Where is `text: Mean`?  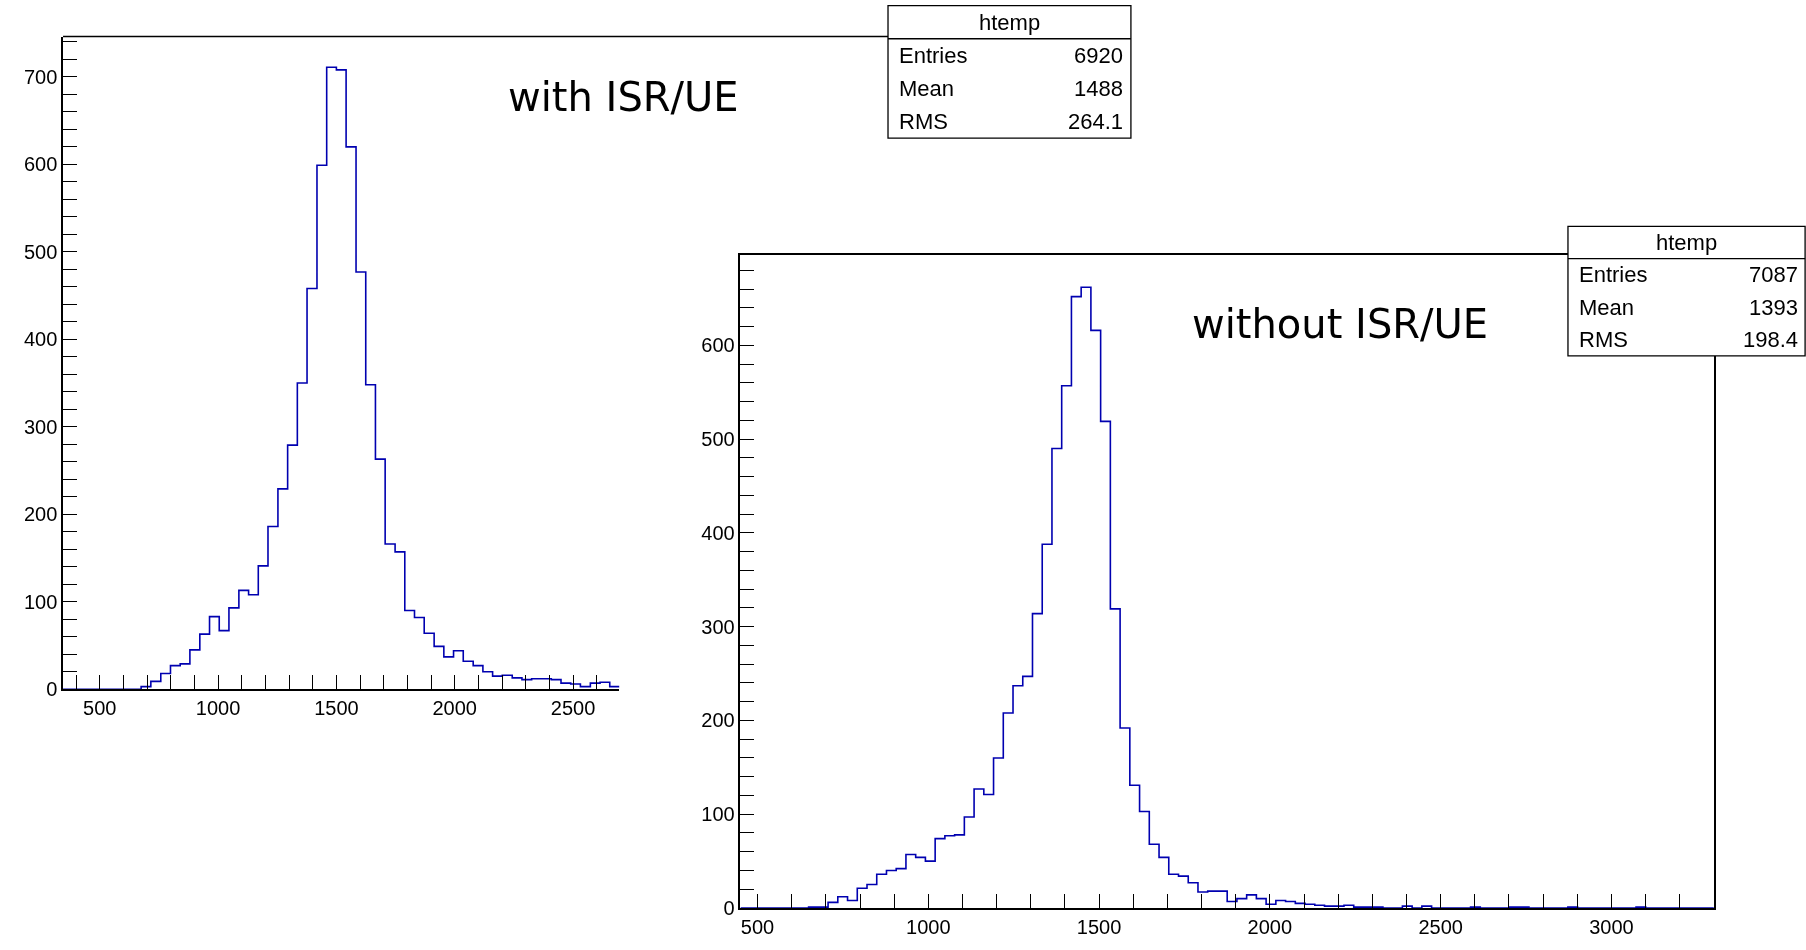 text: Mean is located at coordinates (927, 88).